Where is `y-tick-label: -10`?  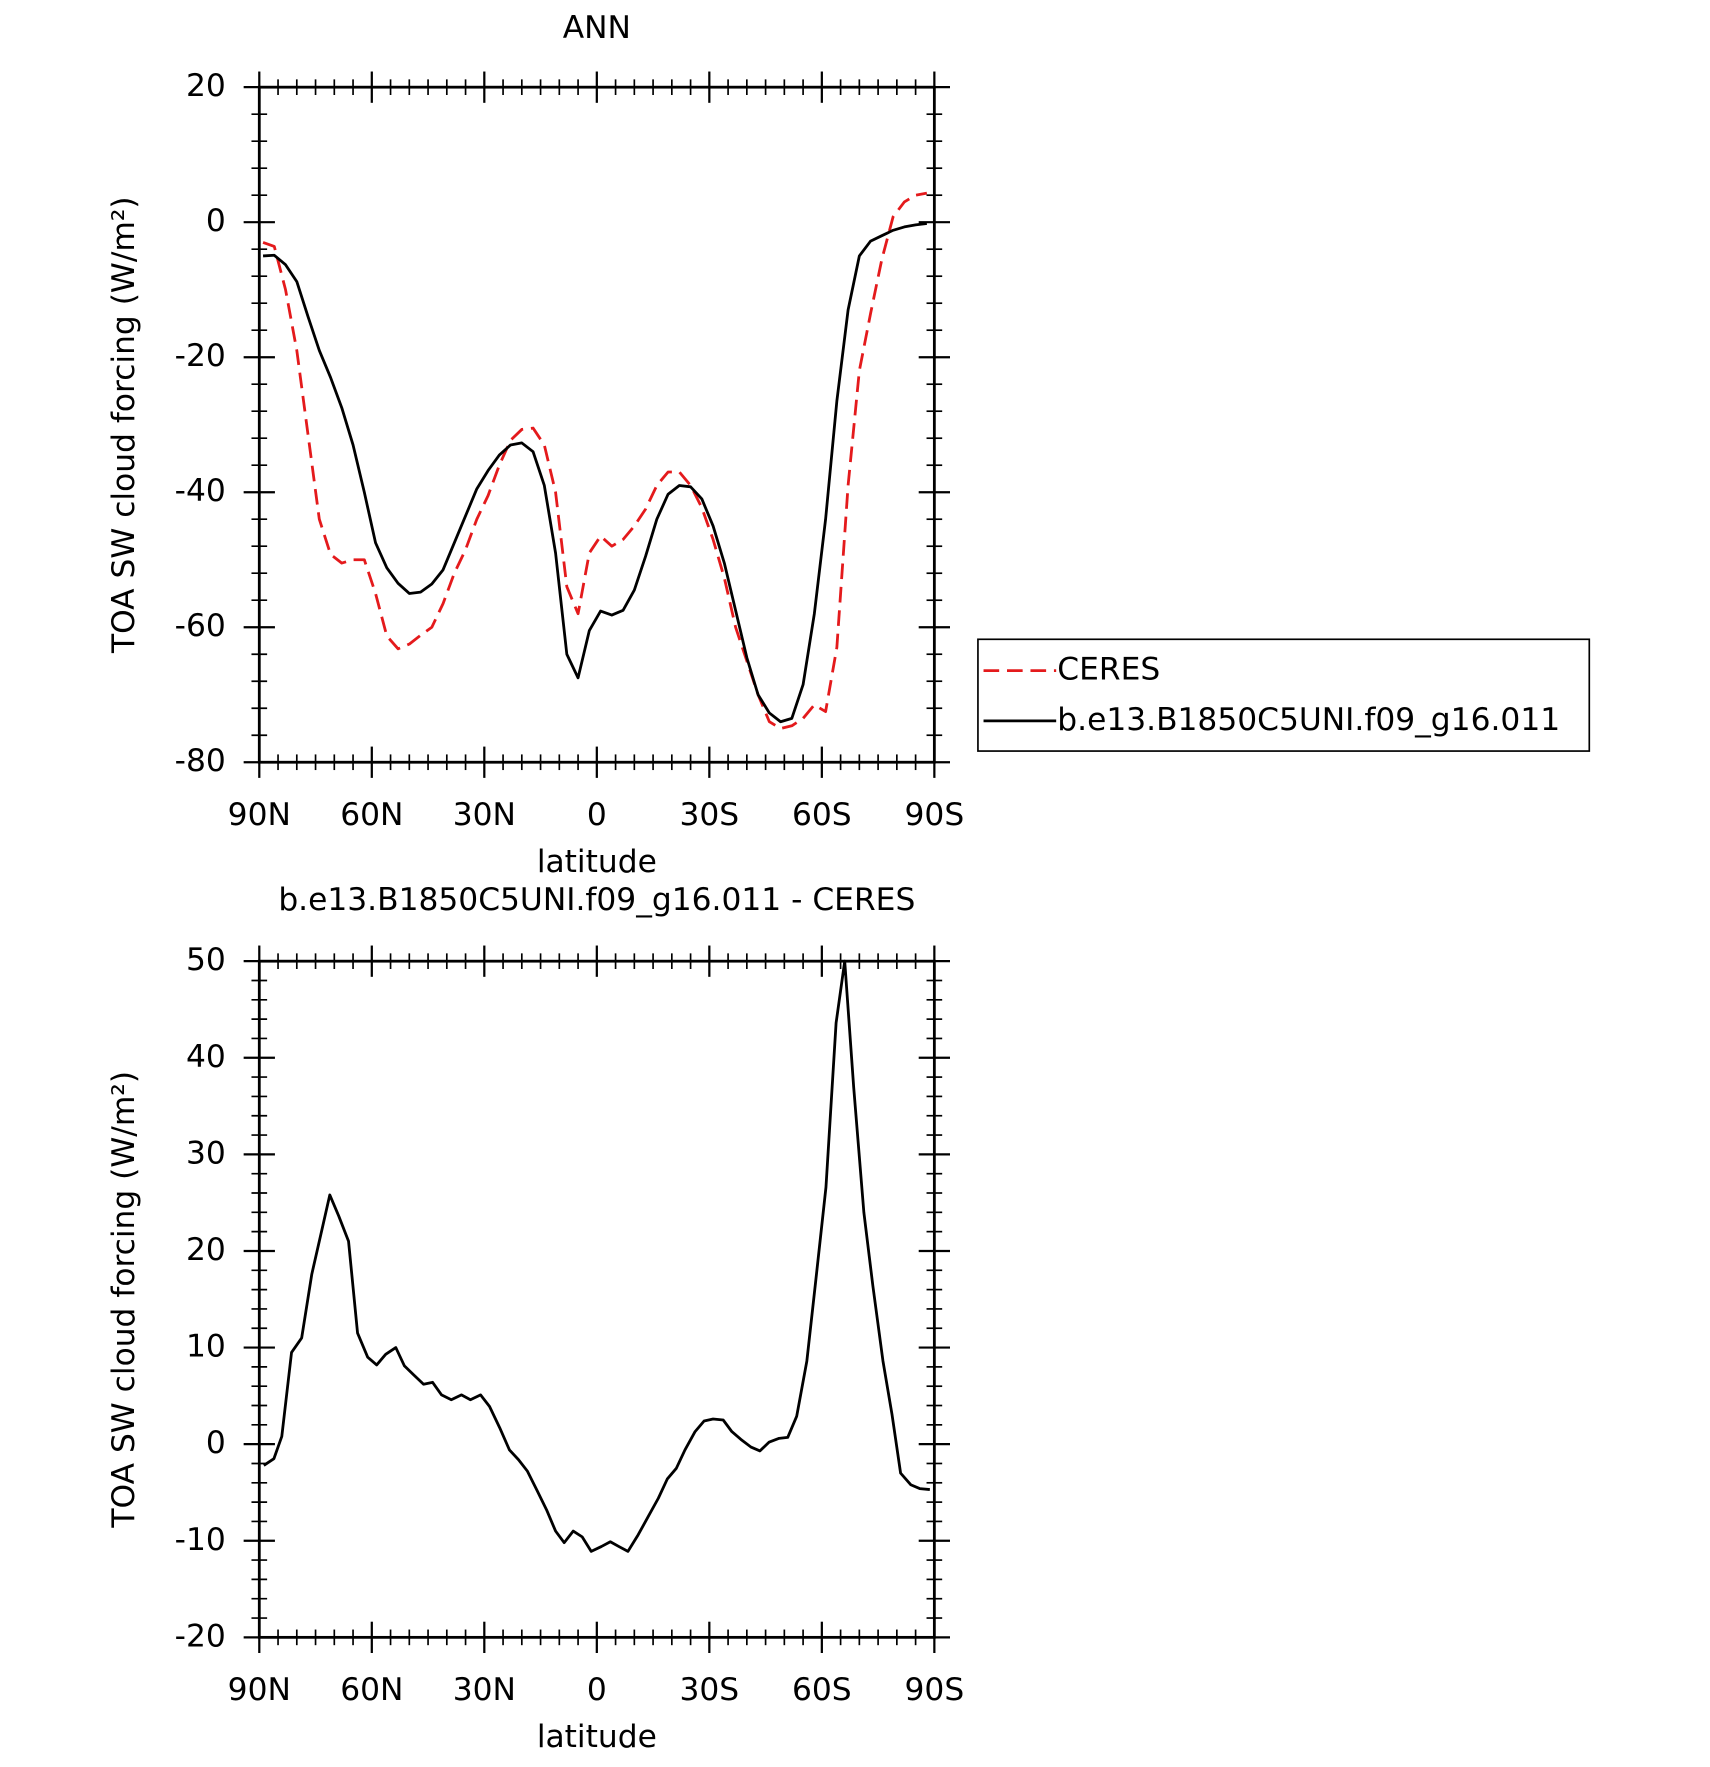
y-tick-label: -10 is located at coordinates (200, 1540).